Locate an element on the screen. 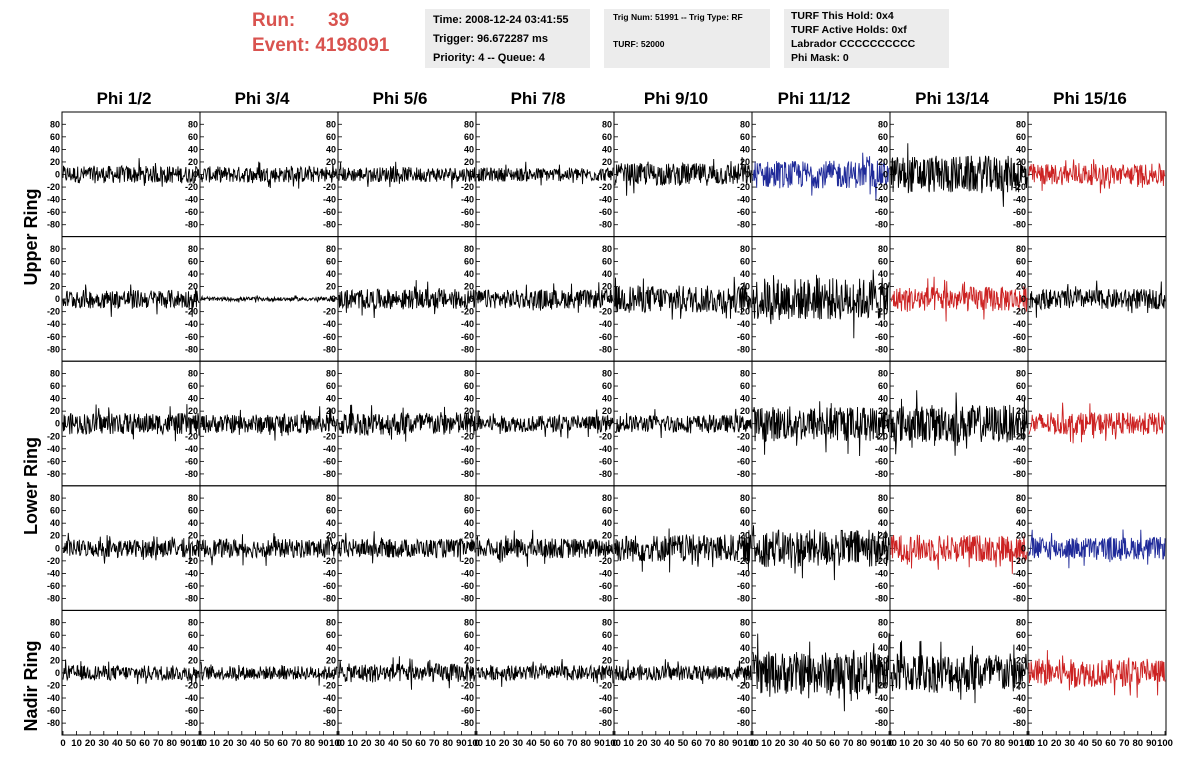  ring-label: Nadir Ring is located at coordinates (31, 685).